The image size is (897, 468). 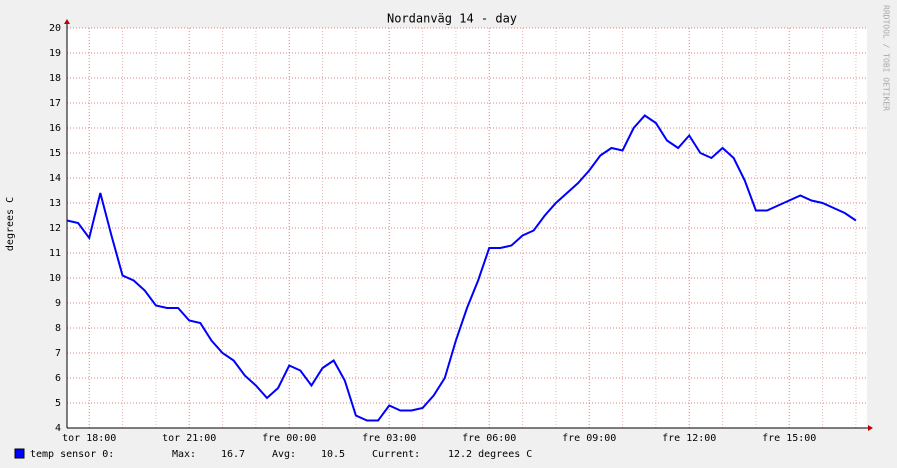 I want to click on y-tick-label: 10, so click(x=55, y=278).